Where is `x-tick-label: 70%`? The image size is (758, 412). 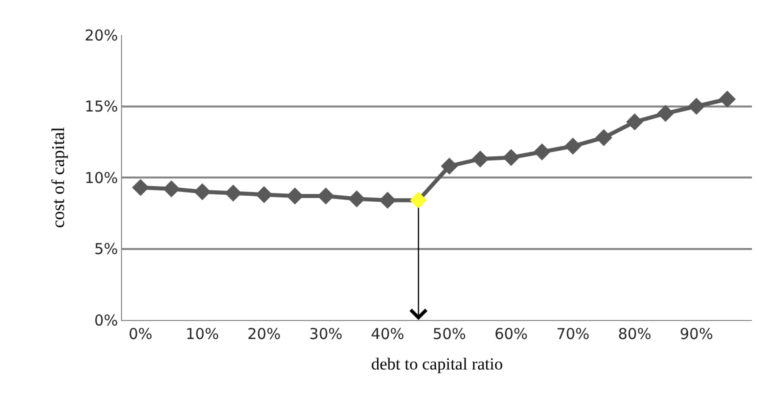
x-tick-label: 70% is located at coordinates (573, 334).